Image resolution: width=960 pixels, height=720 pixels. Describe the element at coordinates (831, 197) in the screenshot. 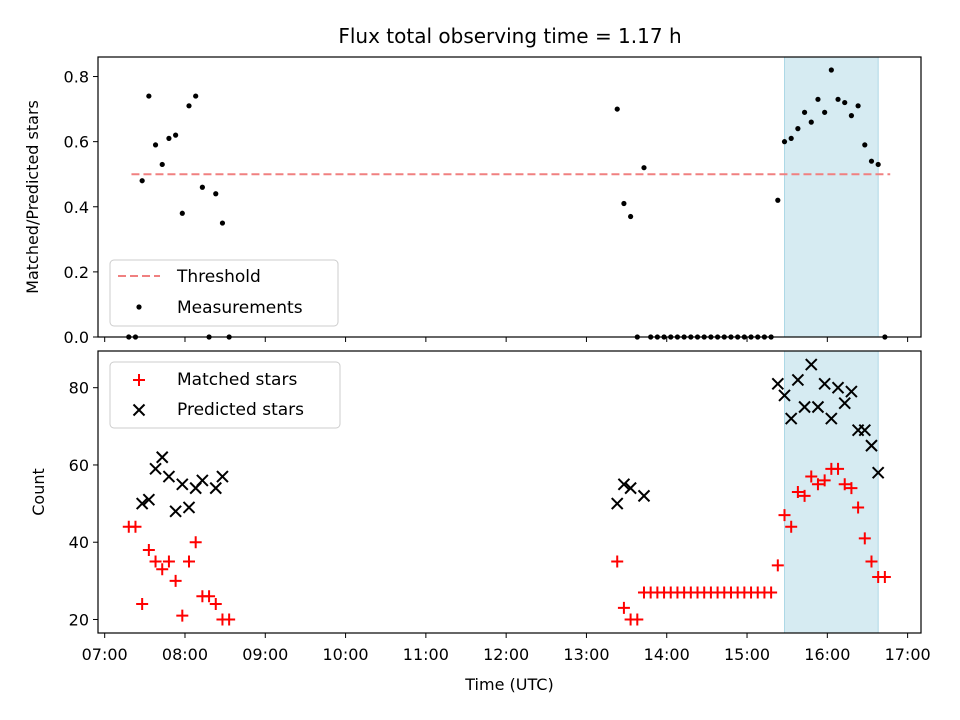

I see `highlight-band` at that location.